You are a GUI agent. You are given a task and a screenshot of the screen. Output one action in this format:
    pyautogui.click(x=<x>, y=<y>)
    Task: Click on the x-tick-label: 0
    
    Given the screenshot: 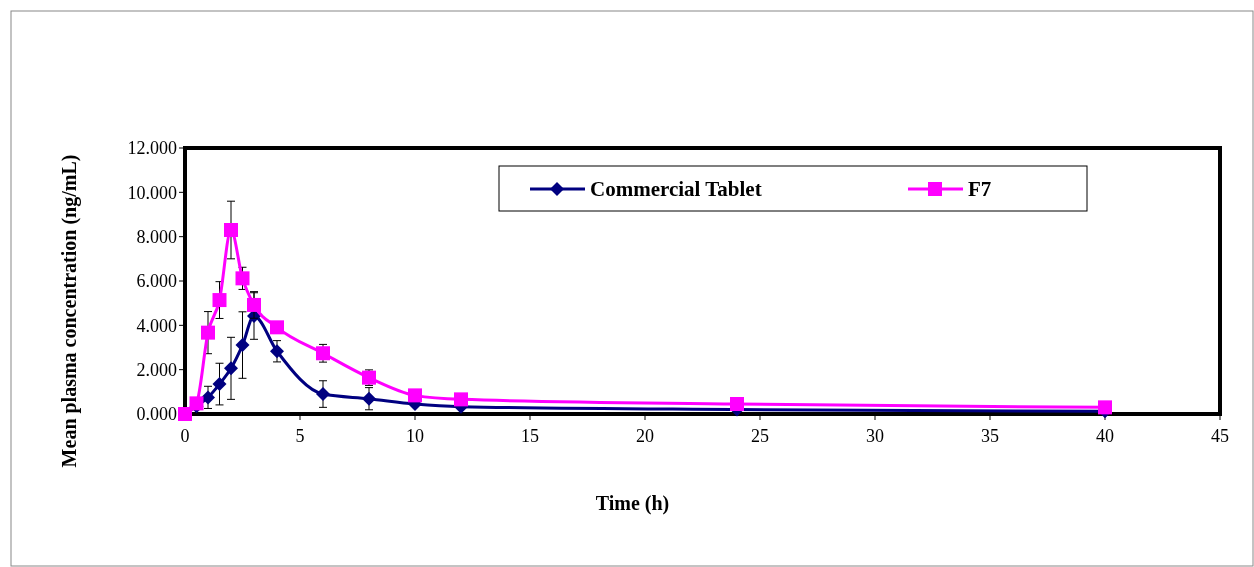 What is the action you would take?
    pyautogui.click(x=185, y=436)
    